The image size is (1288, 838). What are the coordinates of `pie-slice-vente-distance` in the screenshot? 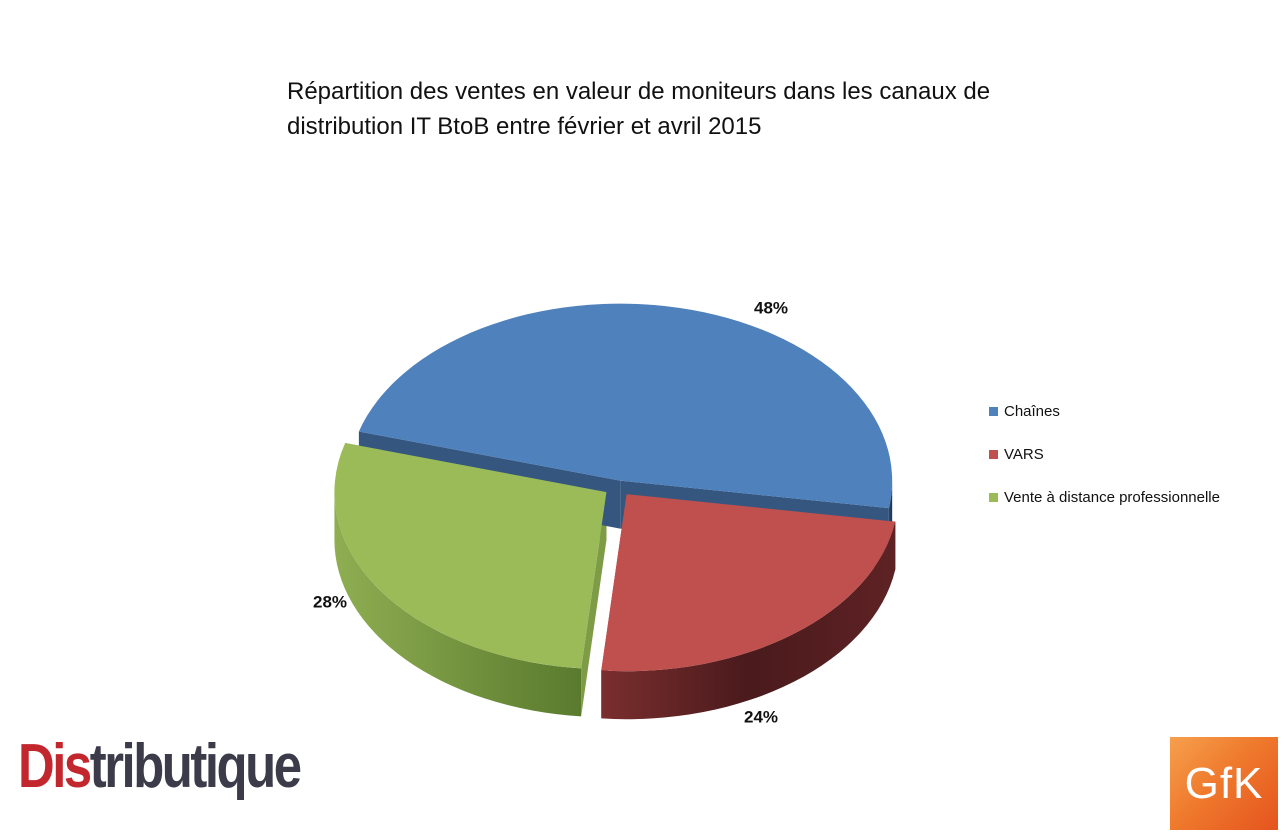 It's located at (470, 555).